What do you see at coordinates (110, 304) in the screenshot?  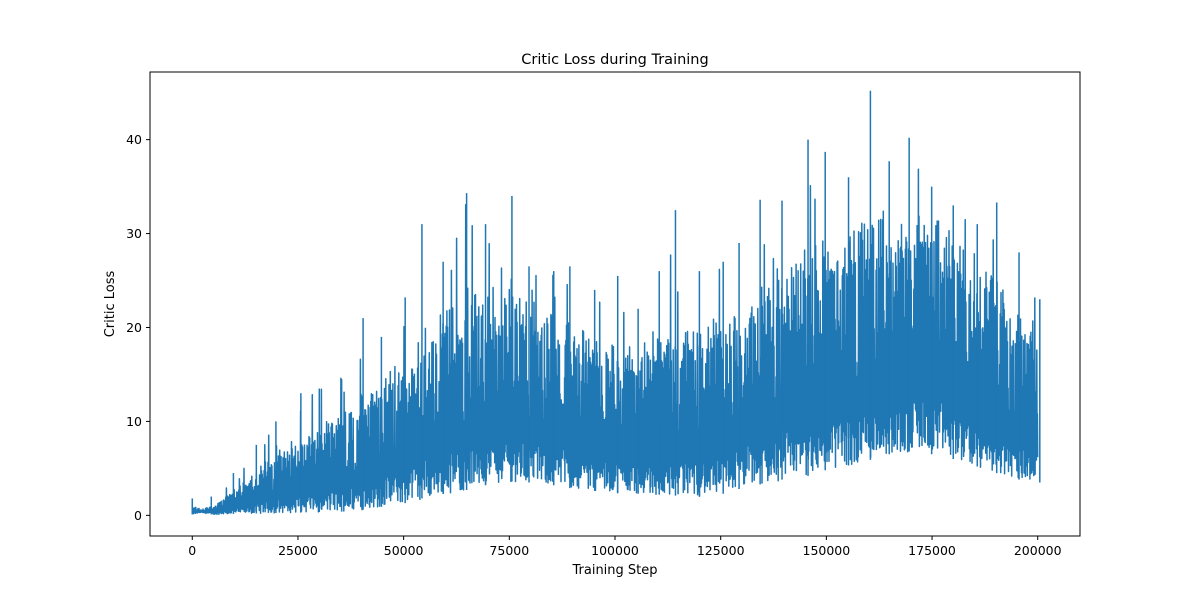 I see `y-axis-label: Critic Loss` at bounding box center [110, 304].